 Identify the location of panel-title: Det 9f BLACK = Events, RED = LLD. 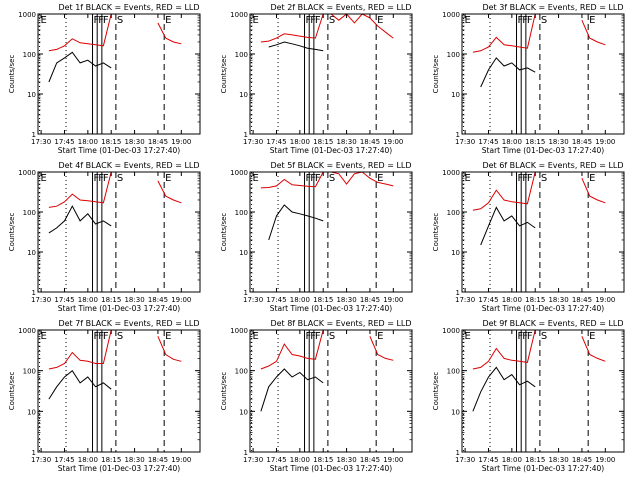
(552, 323).